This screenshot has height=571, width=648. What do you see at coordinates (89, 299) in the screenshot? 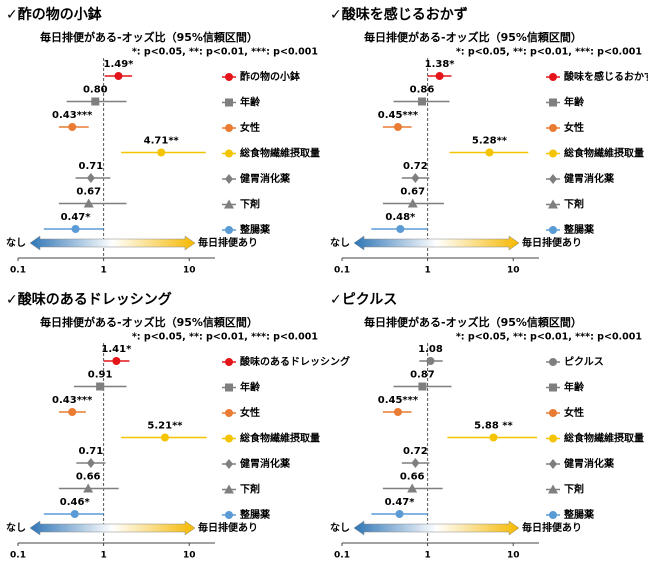
I see `panel-title: ✓酸味のあるドレッシング` at bounding box center [89, 299].